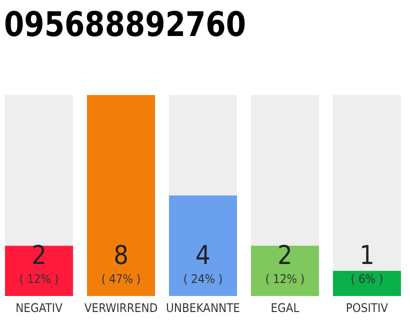  Describe the element at coordinates (132, 25) in the screenshot. I see `chart-title: 095688892760` at that location.